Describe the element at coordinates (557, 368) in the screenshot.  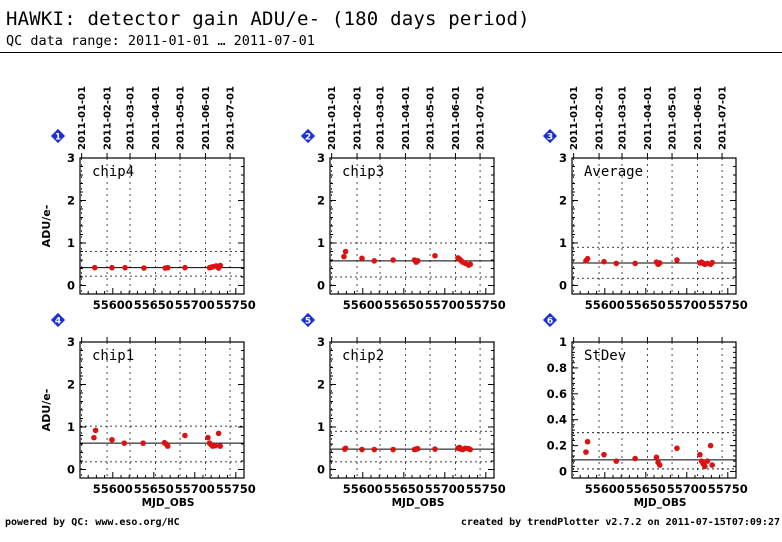
I see `y-tick-label: 0.8` at that location.